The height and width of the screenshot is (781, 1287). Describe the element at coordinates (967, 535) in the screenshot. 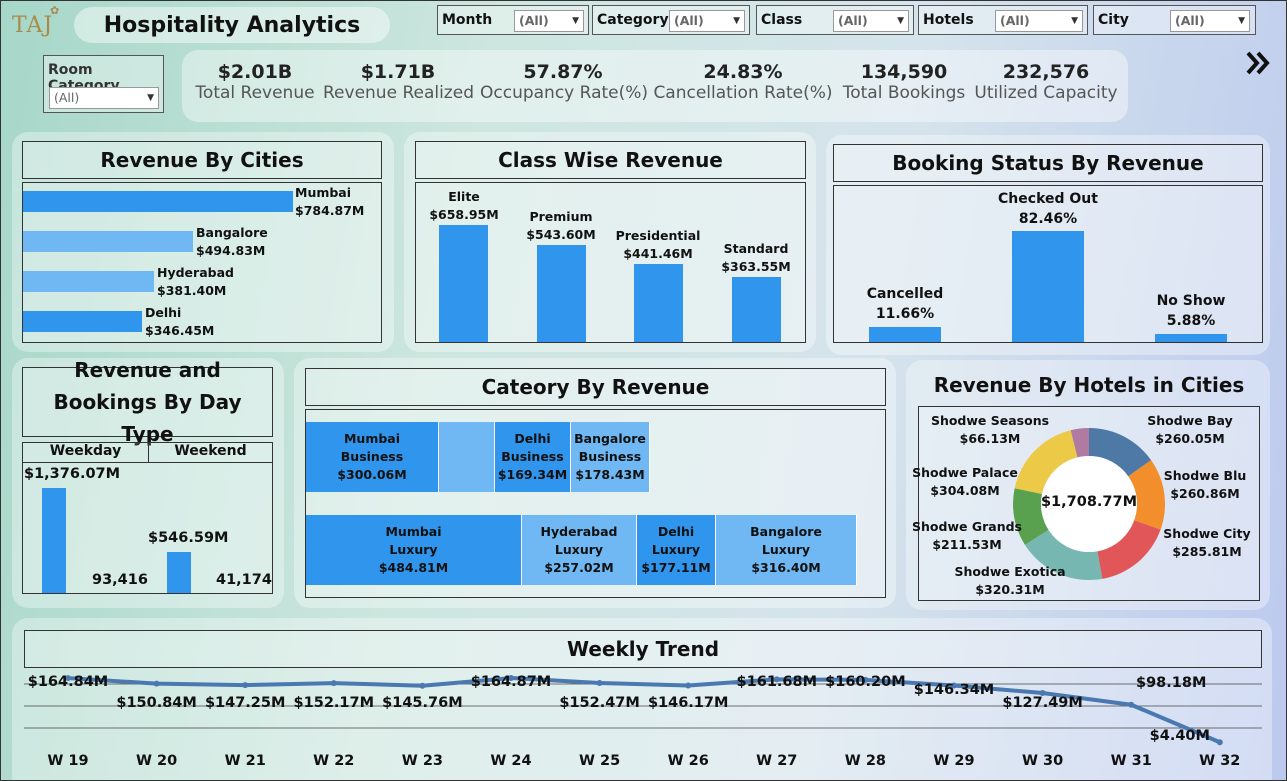

I see `hotel-label-grands: Shodwe Grands $211.53M` at that location.